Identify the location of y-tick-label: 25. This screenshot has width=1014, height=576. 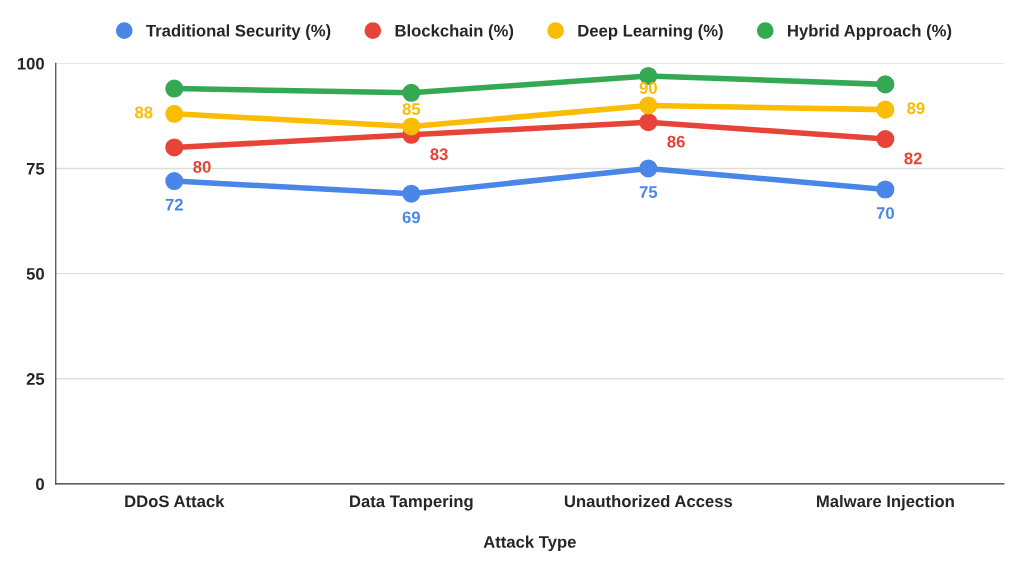
(35, 379).